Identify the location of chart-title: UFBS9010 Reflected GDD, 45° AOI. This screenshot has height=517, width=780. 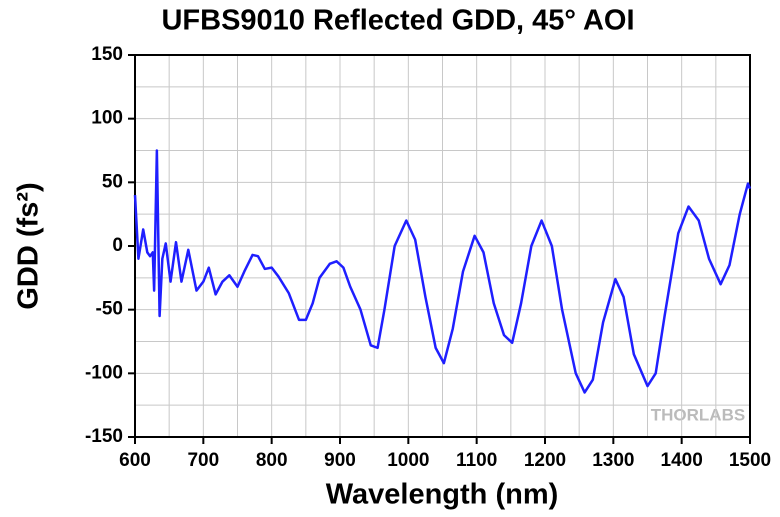
(397, 21).